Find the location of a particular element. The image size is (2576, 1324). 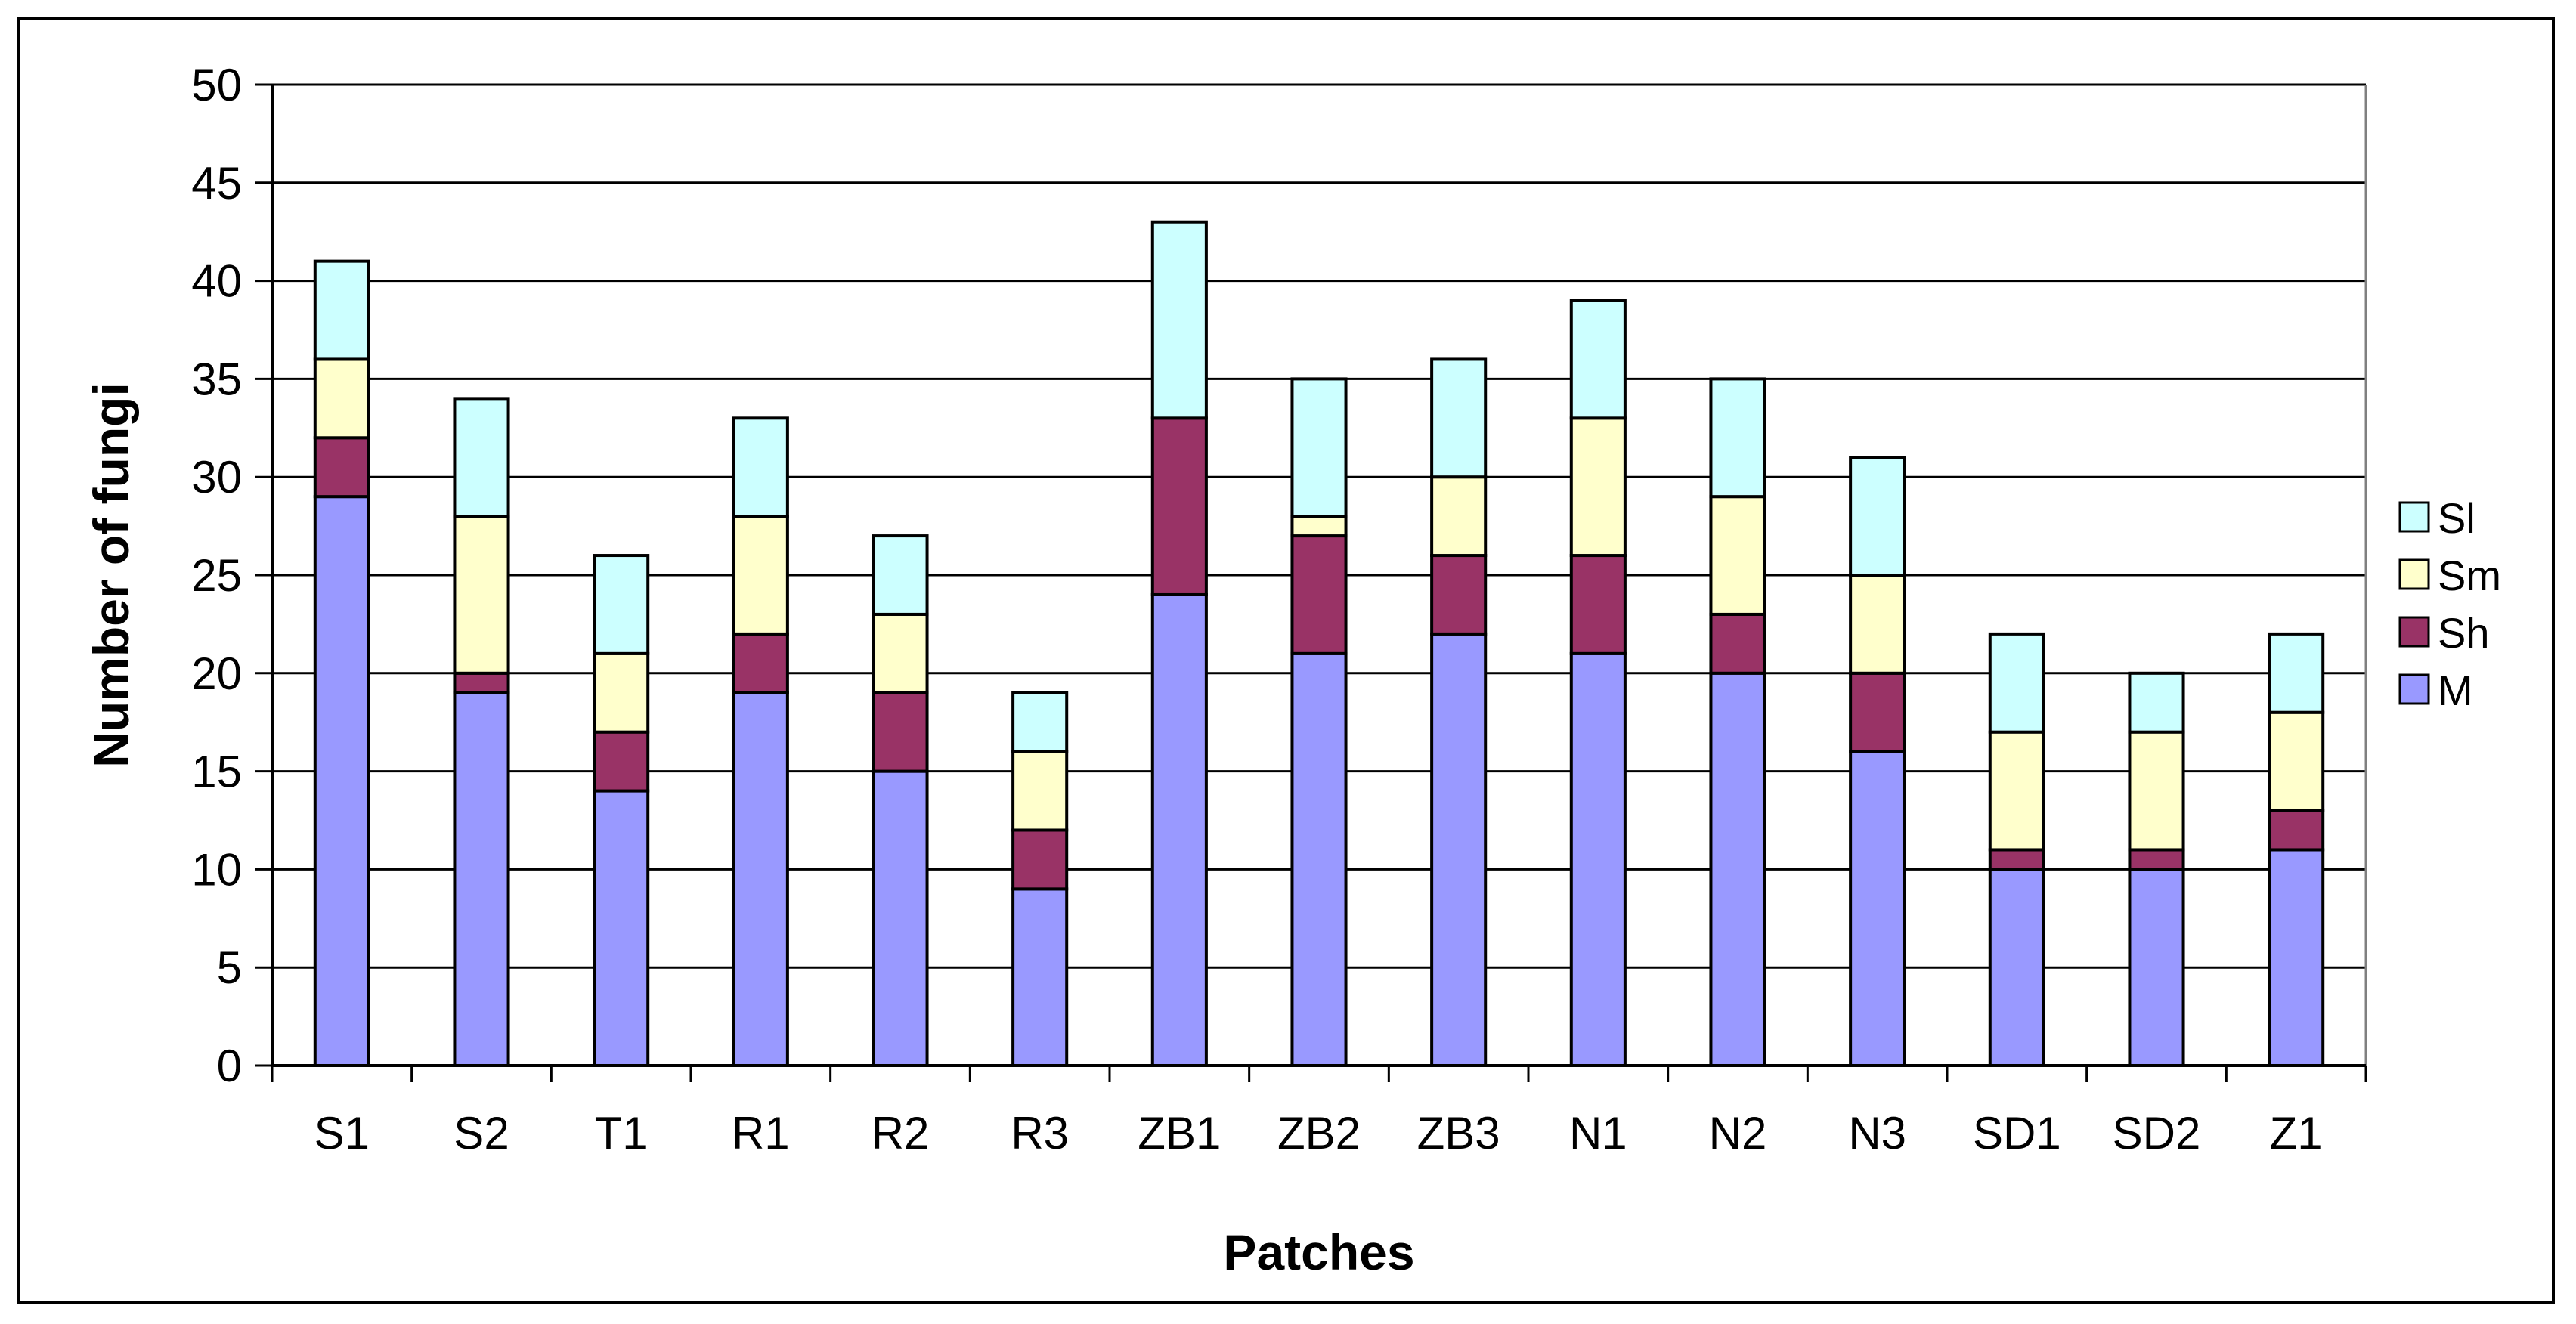

x-tick-label: N1 is located at coordinates (1598, 1133).